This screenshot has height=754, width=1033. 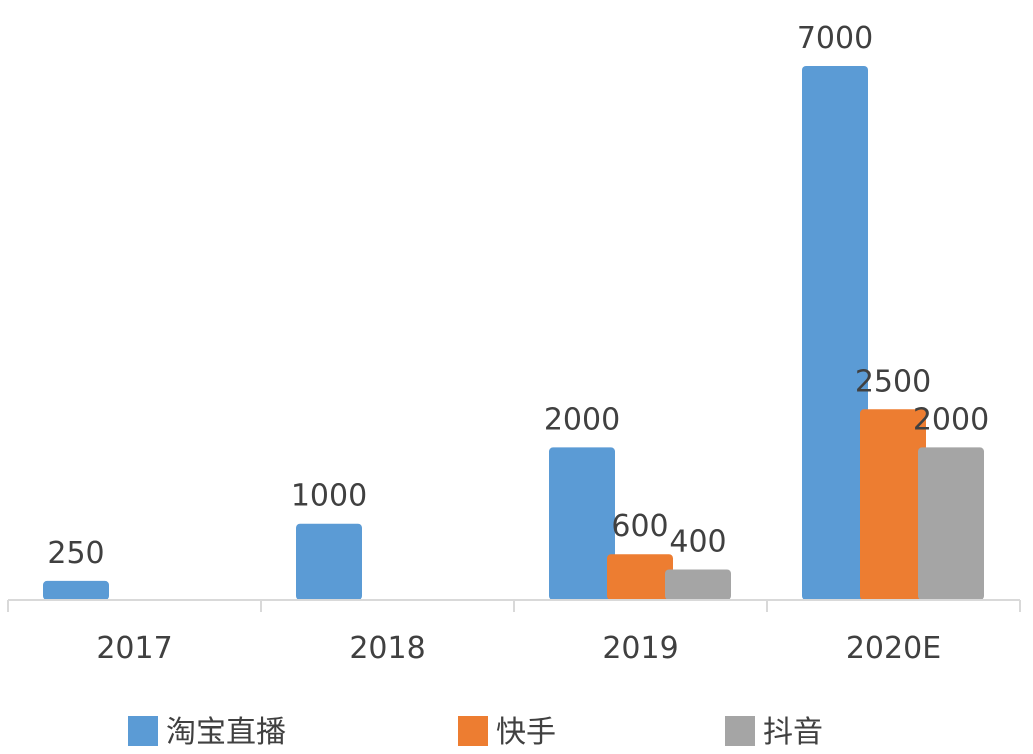 What do you see at coordinates (639, 526) in the screenshot?
I see `data-label: 600` at bounding box center [639, 526].